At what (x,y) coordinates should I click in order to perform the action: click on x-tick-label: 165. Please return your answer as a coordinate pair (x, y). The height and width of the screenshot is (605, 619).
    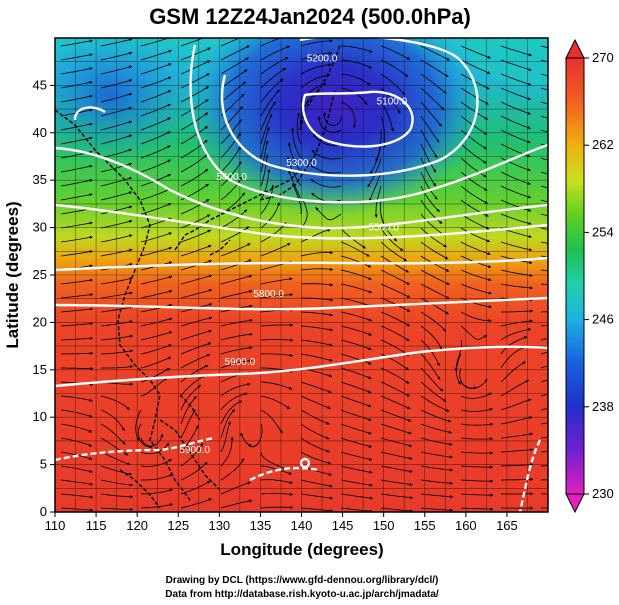
    Looking at the image, I should click on (507, 525).